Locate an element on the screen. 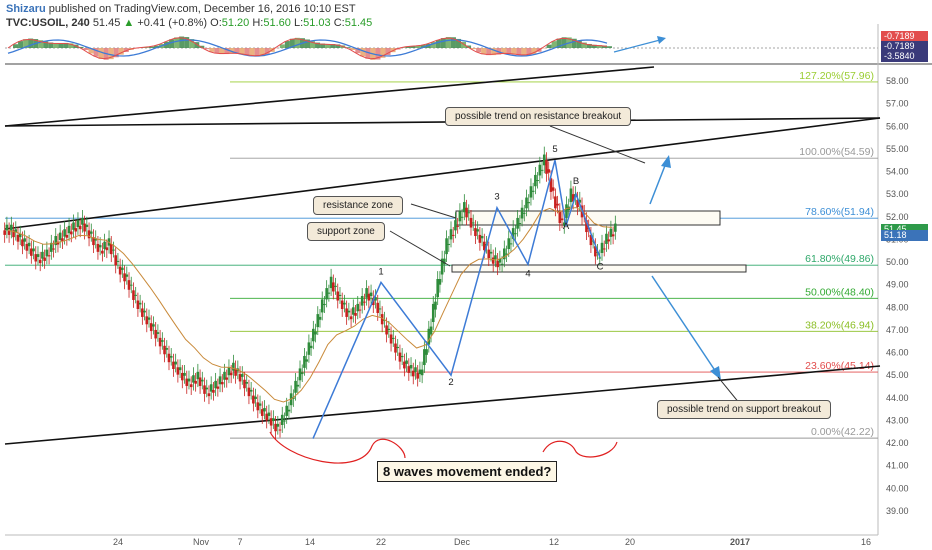  support-zone-box is located at coordinates (599, 268).